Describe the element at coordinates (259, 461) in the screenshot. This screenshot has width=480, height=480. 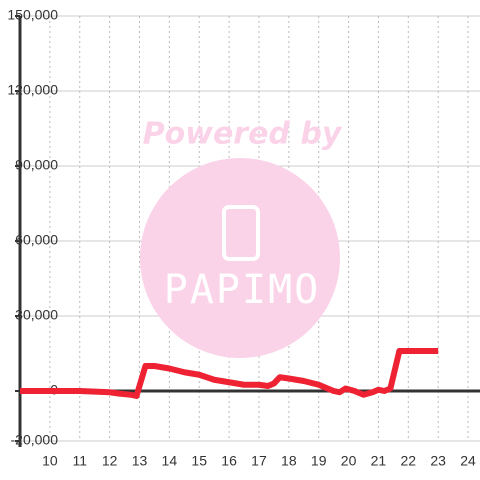
I see `x-tick-label: 17` at that location.